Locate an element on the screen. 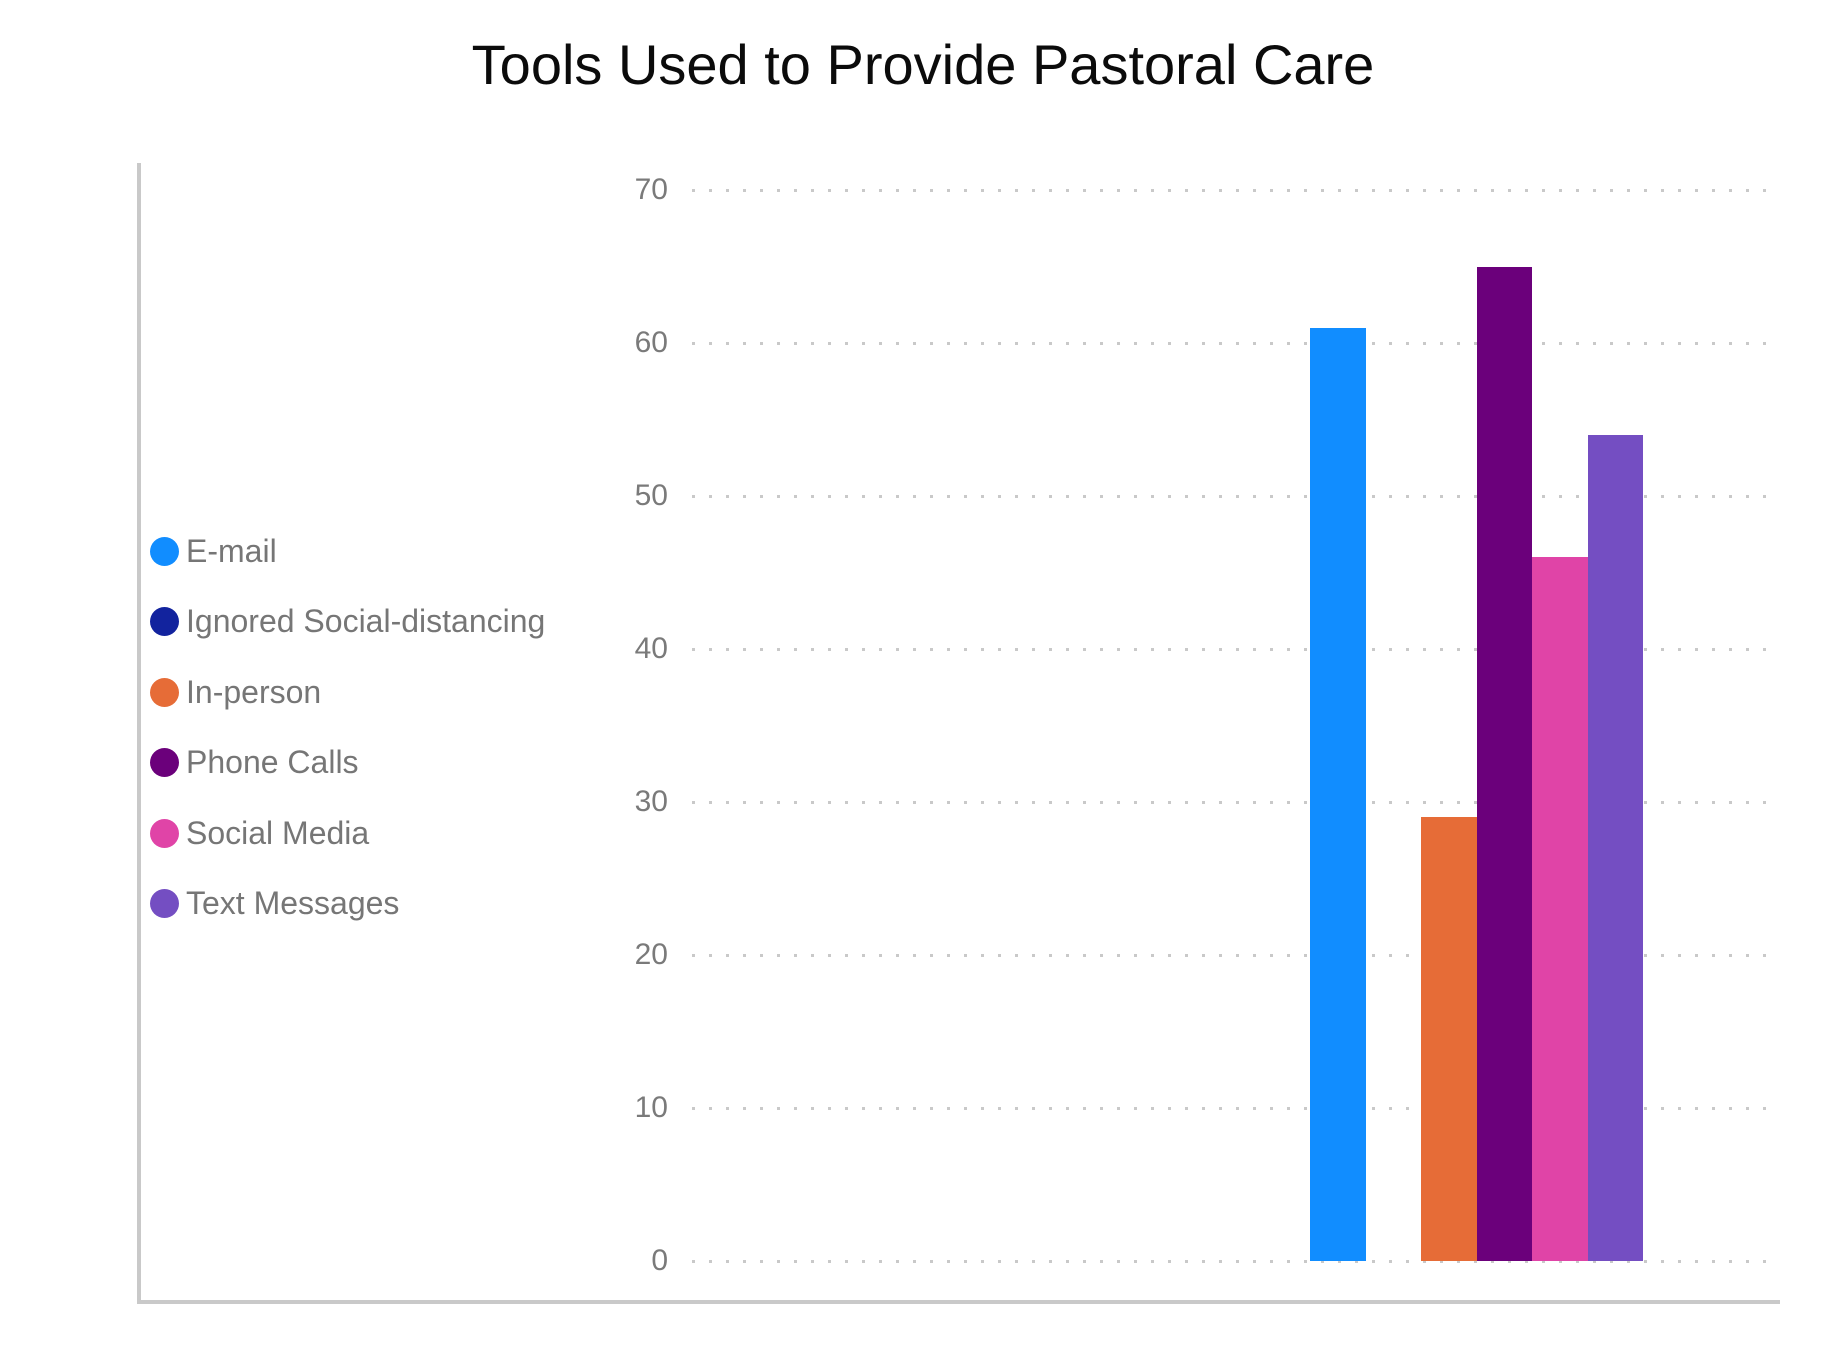  bar-text-messages is located at coordinates (1615, 847).